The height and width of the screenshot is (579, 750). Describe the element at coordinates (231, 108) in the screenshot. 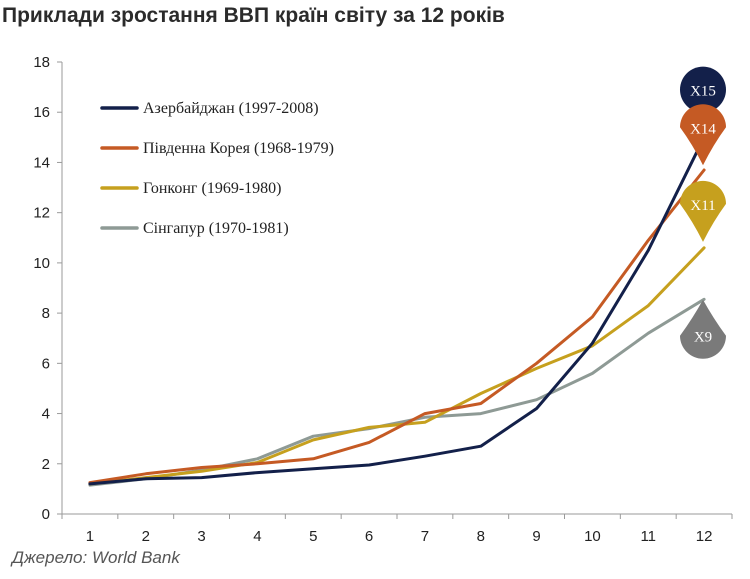

I see `legend-label: Азербайджан (1997-2008)` at that location.